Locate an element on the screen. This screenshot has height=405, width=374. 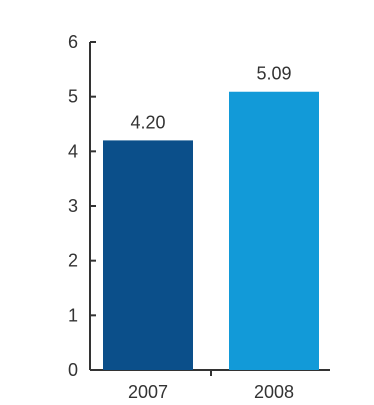
x-tick-label-2008: 2008 is located at coordinates (274, 392).